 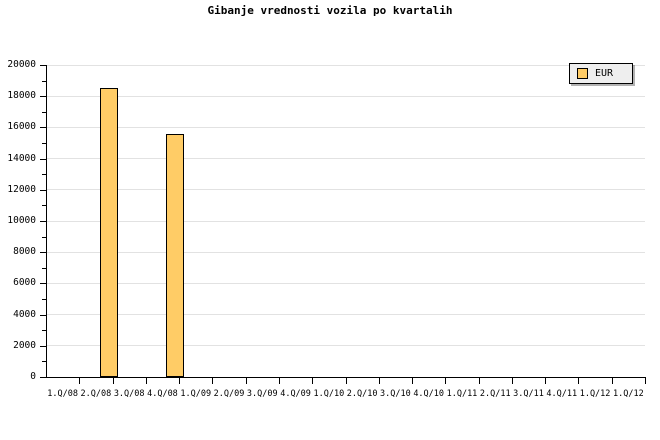 I want to click on chart-legend: EUR, so click(x=601, y=73).